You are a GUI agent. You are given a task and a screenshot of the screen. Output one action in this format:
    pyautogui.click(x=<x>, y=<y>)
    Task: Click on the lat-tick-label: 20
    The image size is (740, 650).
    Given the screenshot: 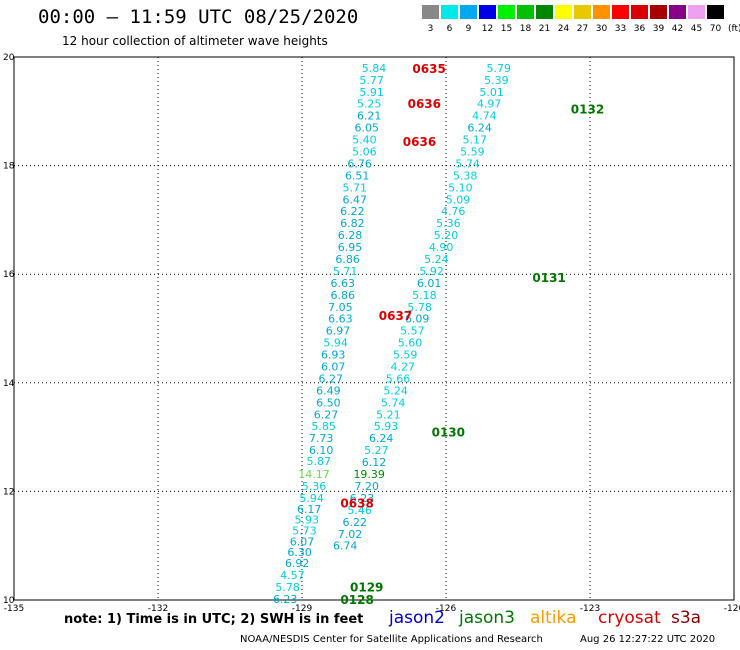 What is the action you would take?
    pyautogui.click(x=9, y=58)
    